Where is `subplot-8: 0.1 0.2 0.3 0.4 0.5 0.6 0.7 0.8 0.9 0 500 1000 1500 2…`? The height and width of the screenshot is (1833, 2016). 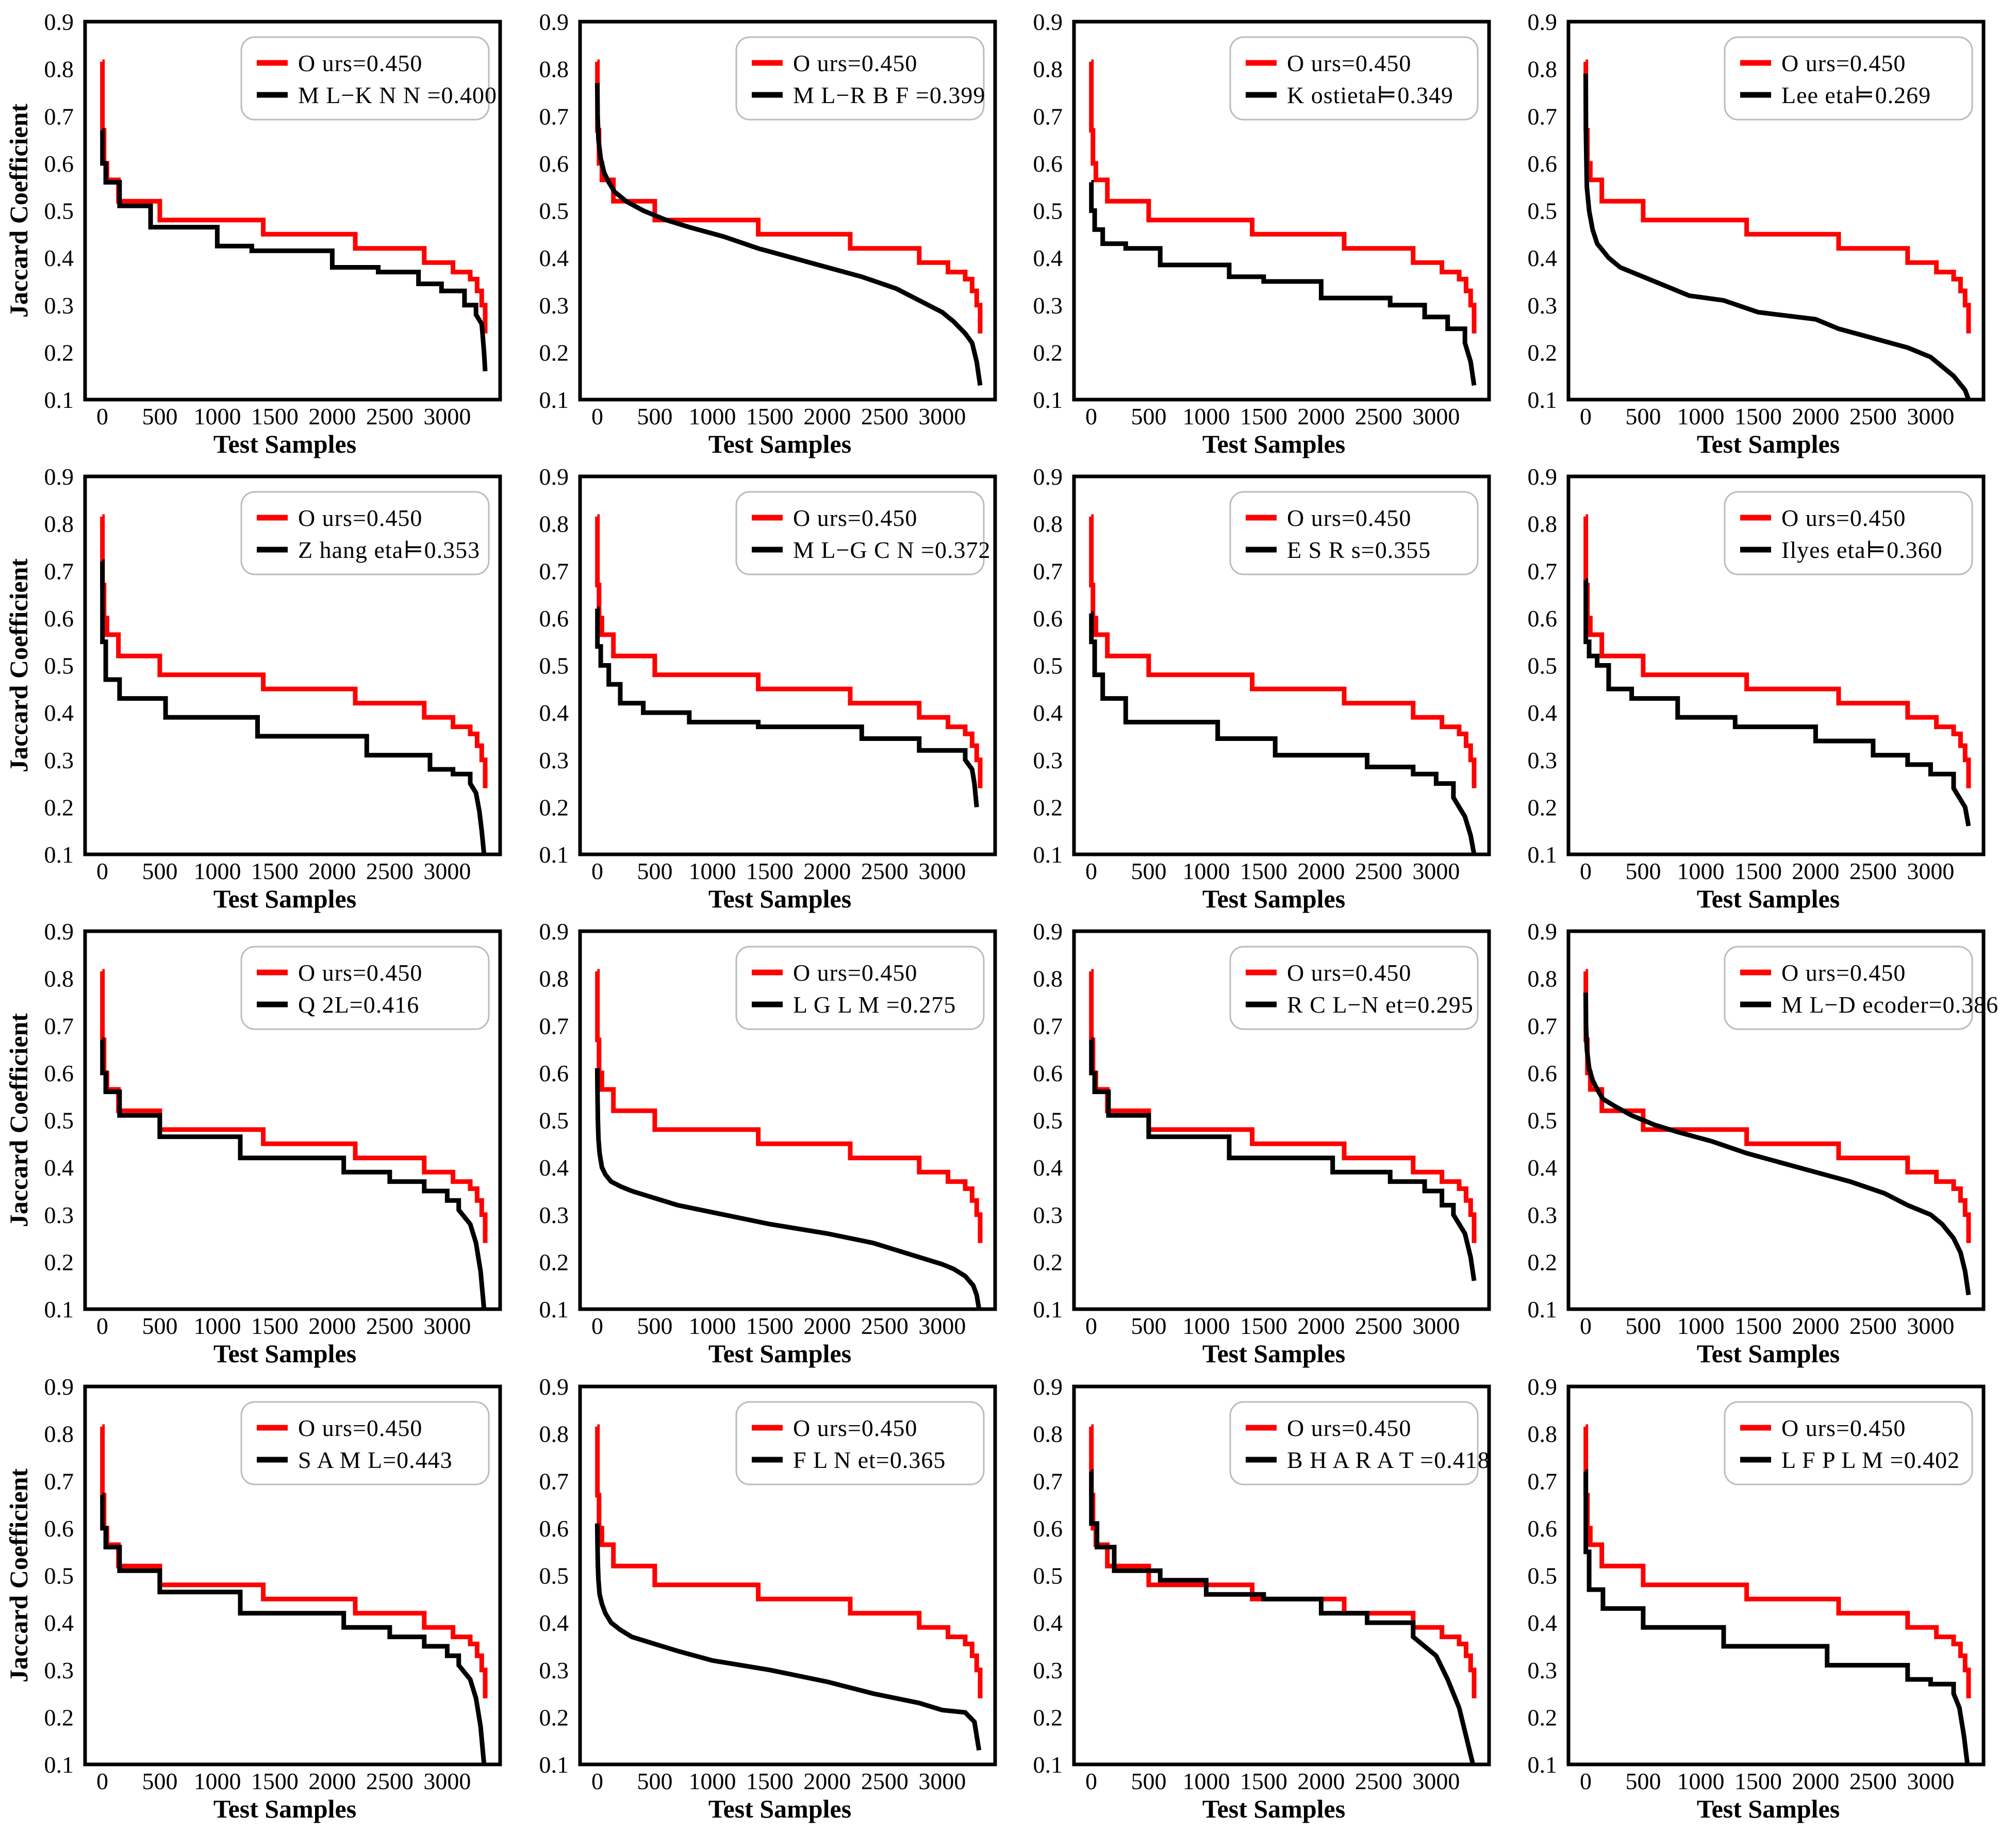 subplot-8: 0.1 0.2 0.3 0.4 0.5 0.6 0.7 0.8 0.9 0 500 1000 1500 2… is located at coordinates (1757, 688).